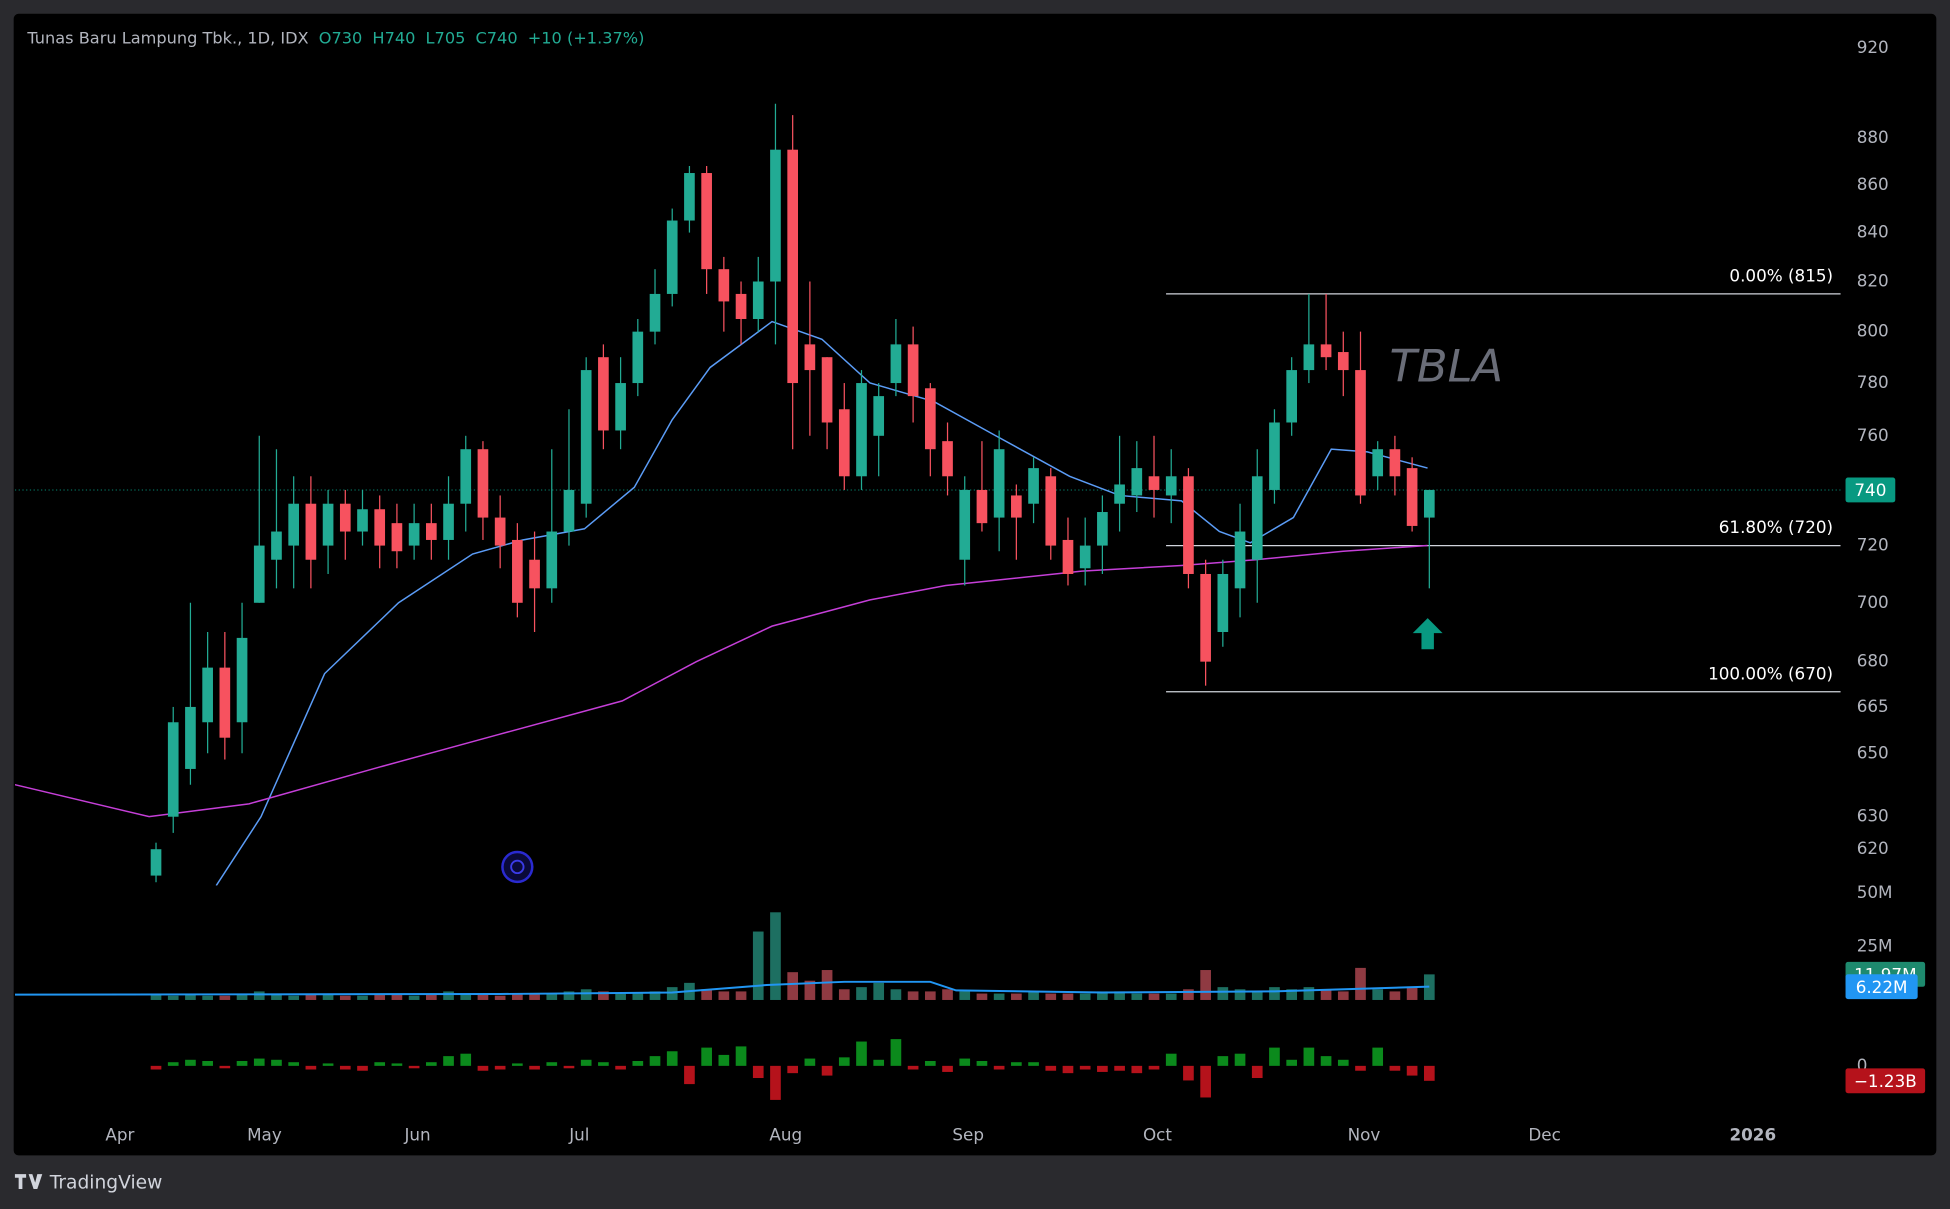 The image size is (1950, 1209). Describe the element at coordinates (968, 1135) in the screenshot. I see `x-tick-label: Sep` at that location.